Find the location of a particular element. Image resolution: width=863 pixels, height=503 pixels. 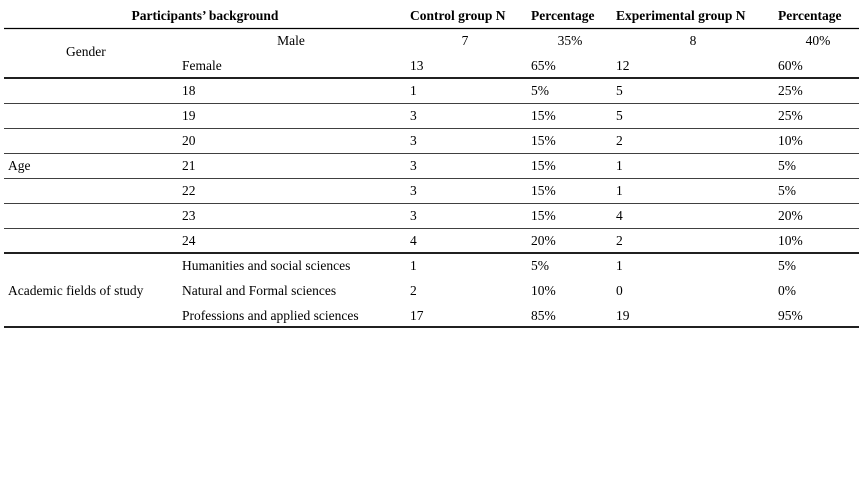

group-label: Academic fields of study is located at coordinates (76, 290).